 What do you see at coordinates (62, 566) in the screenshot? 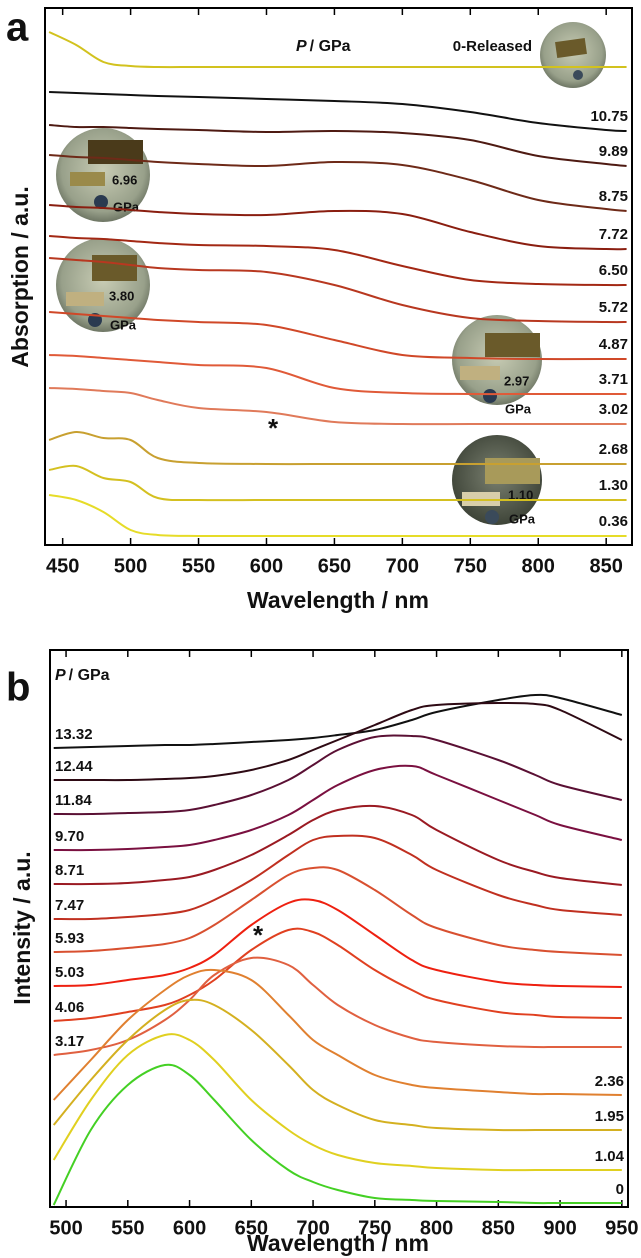
I see `x-tick-label: 450` at bounding box center [62, 566].